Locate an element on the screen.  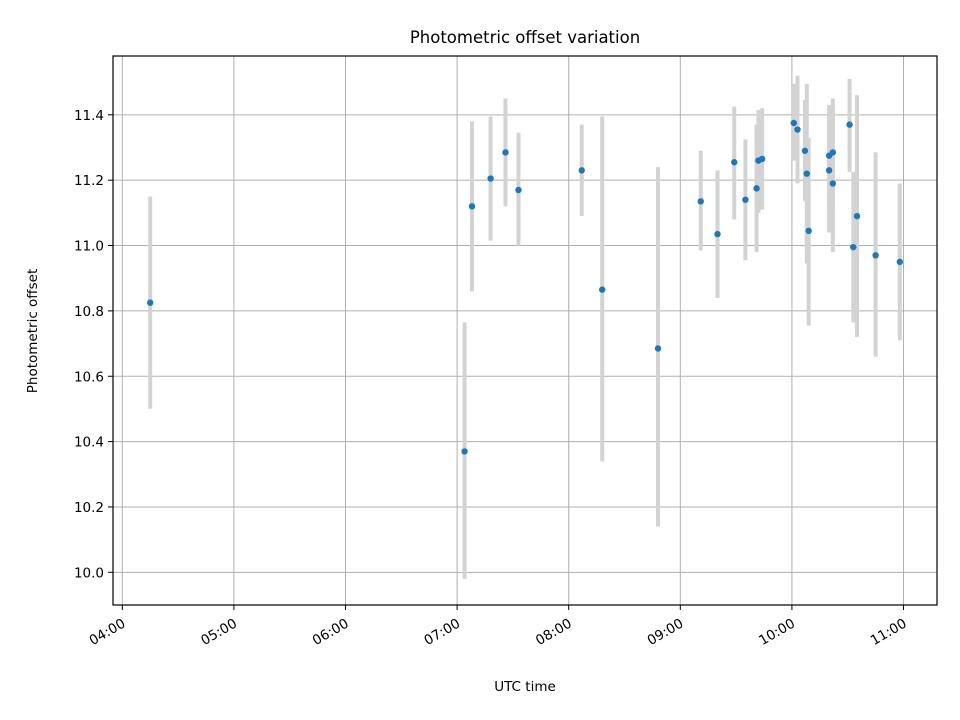
y-tick-label: 10.0 is located at coordinates (89, 573).